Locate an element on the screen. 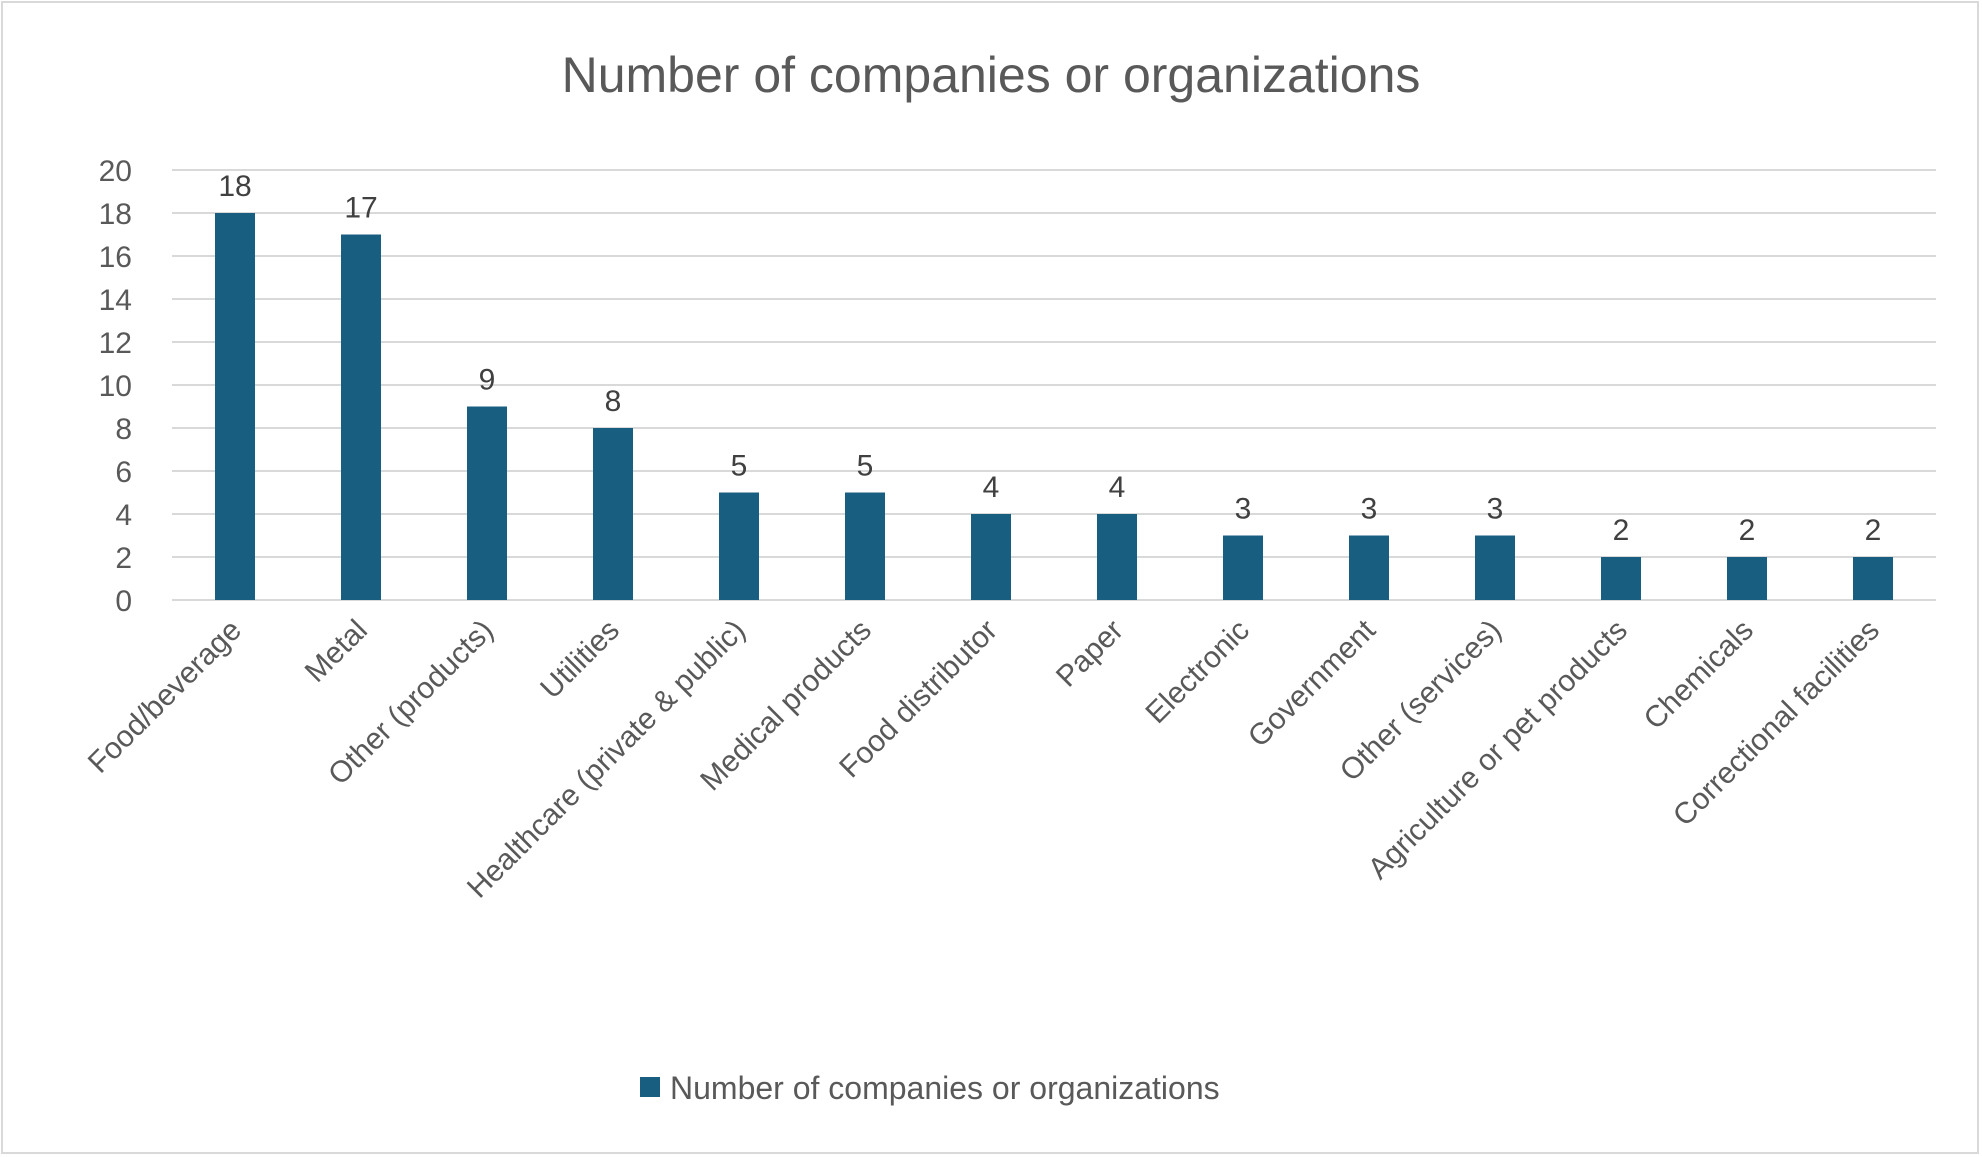 The image size is (1982, 1157). x-tick-label: Chemicals is located at coordinates (1699, 675).